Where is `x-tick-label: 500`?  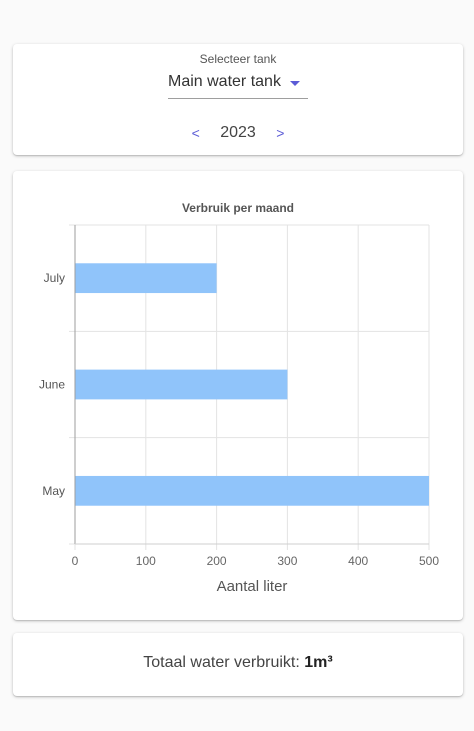
x-tick-label: 500 is located at coordinates (429, 561).